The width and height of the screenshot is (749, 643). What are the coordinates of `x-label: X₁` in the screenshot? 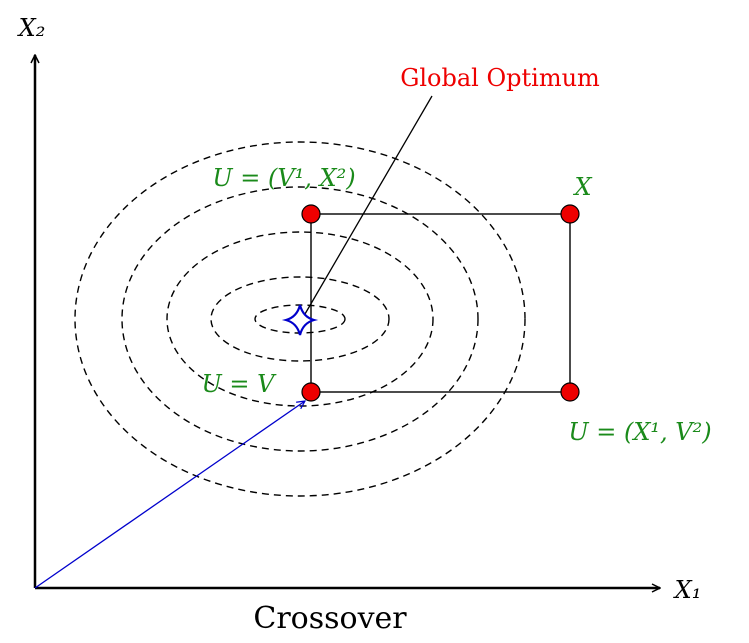 It's located at (687, 590).